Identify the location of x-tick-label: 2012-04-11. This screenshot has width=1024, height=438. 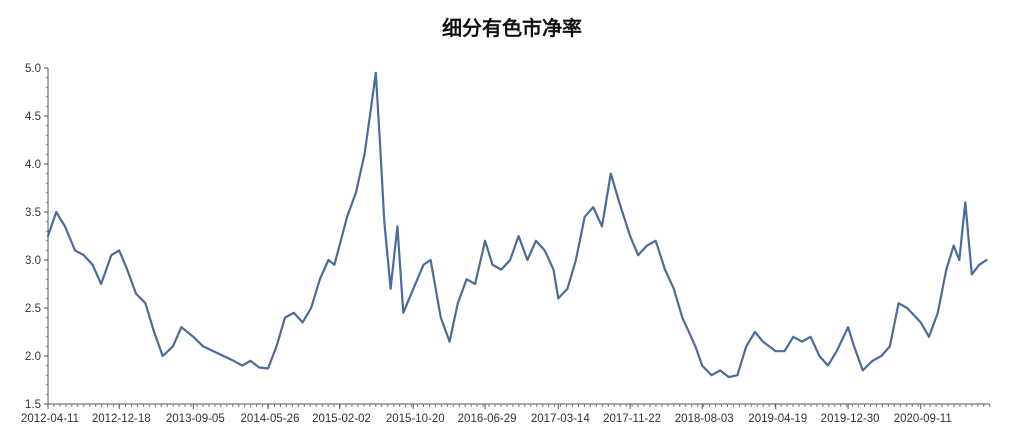
(50, 419).